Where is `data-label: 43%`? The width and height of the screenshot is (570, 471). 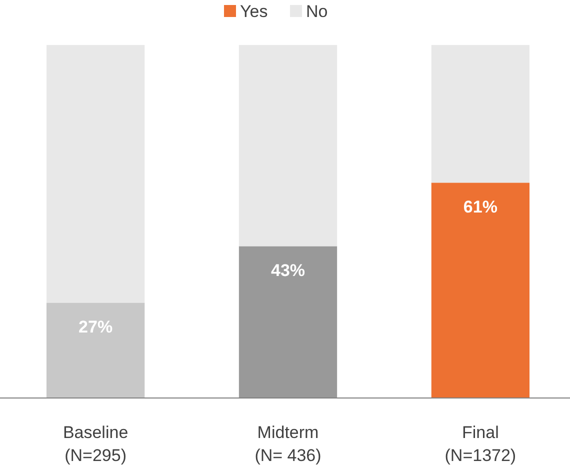 data-label: 43% is located at coordinates (288, 270).